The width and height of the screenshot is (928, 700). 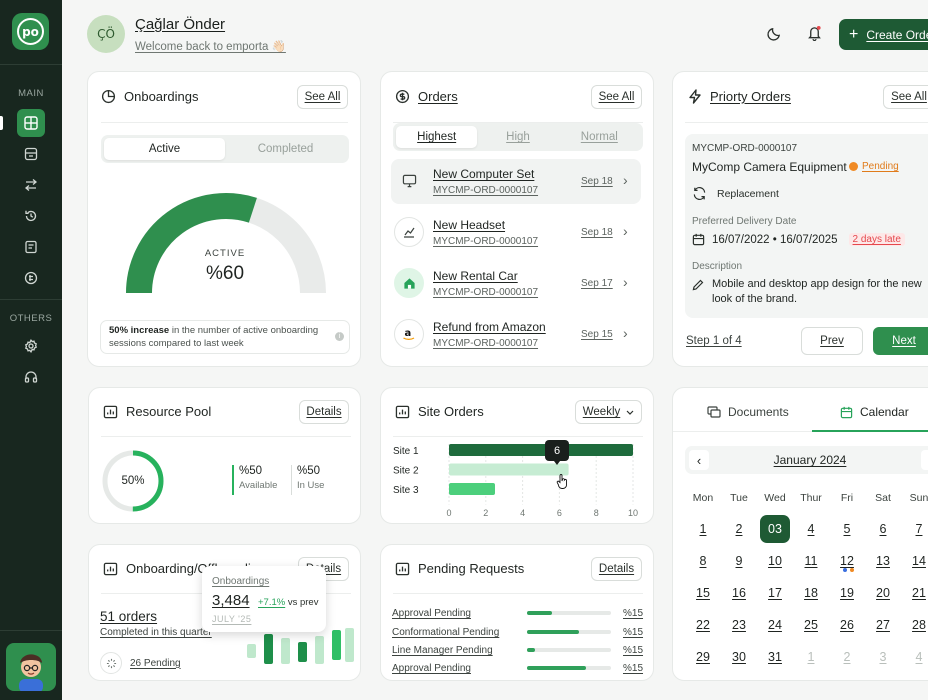 What do you see at coordinates (437, 137) in the screenshot?
I see `tab-highest: Highest` at bounding box center [437, 137].